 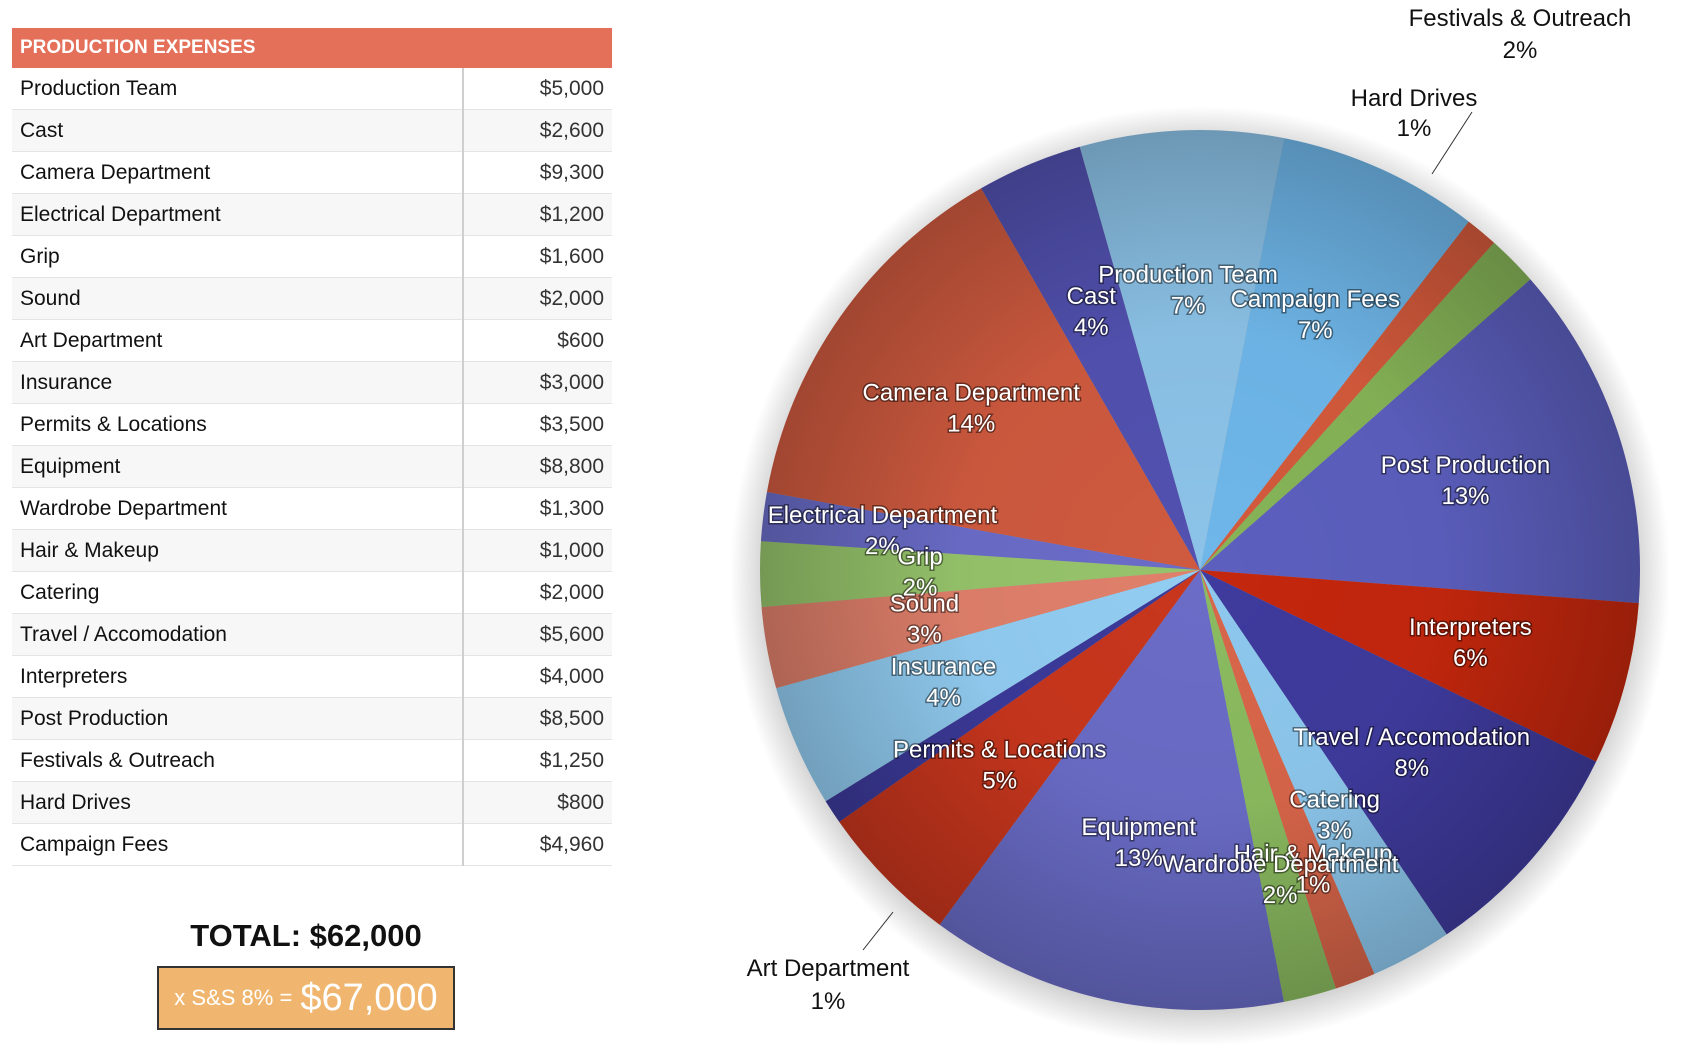 What do you see at coordinates (238, 256) in the screenshot?
I see `expense-name: Grip` at bounding box center [238, 256].